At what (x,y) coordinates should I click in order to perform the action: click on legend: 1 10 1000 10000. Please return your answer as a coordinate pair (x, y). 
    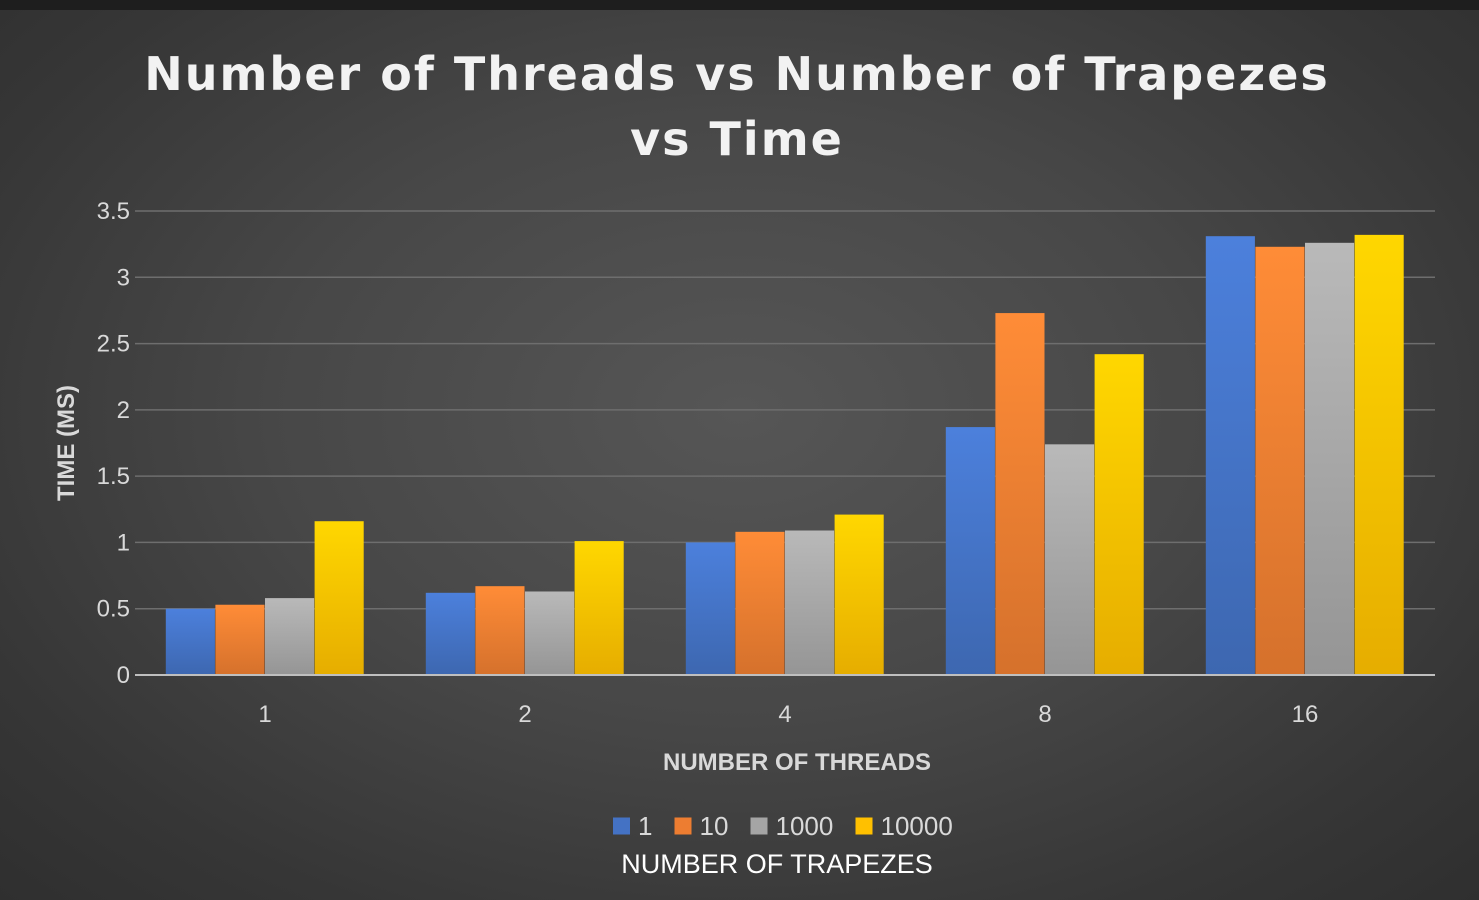
    Looking at the image, I should click on (783, 826).